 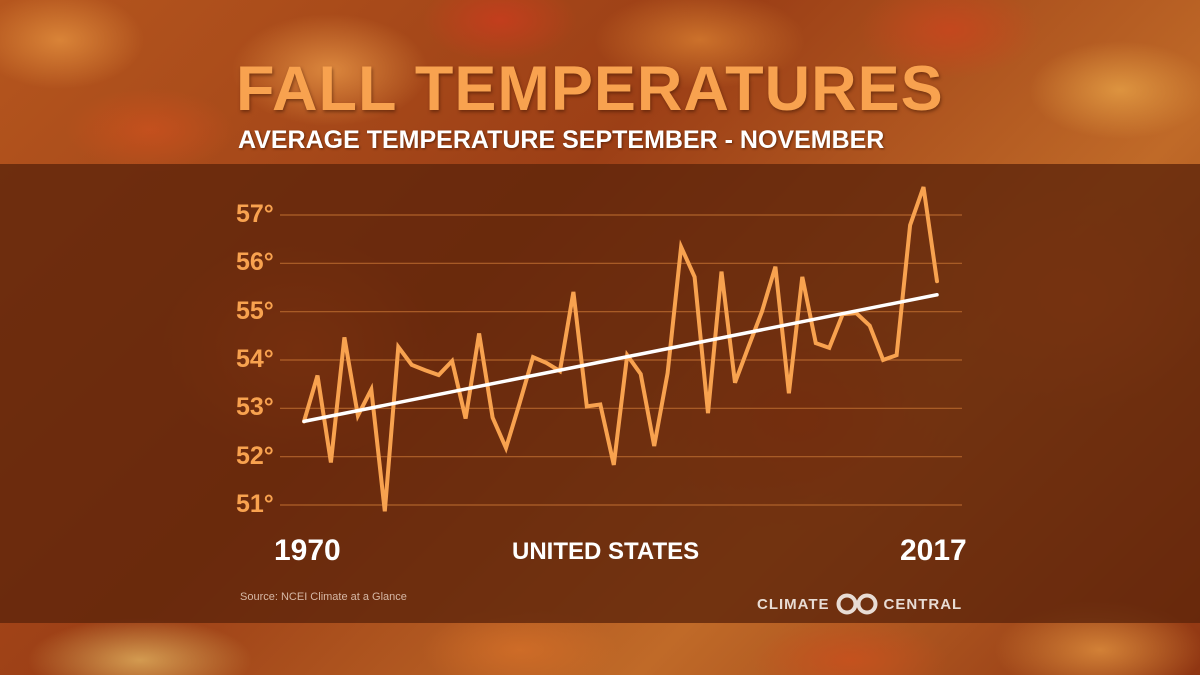 I want to click on trend-line, so click(x=620, y=358).